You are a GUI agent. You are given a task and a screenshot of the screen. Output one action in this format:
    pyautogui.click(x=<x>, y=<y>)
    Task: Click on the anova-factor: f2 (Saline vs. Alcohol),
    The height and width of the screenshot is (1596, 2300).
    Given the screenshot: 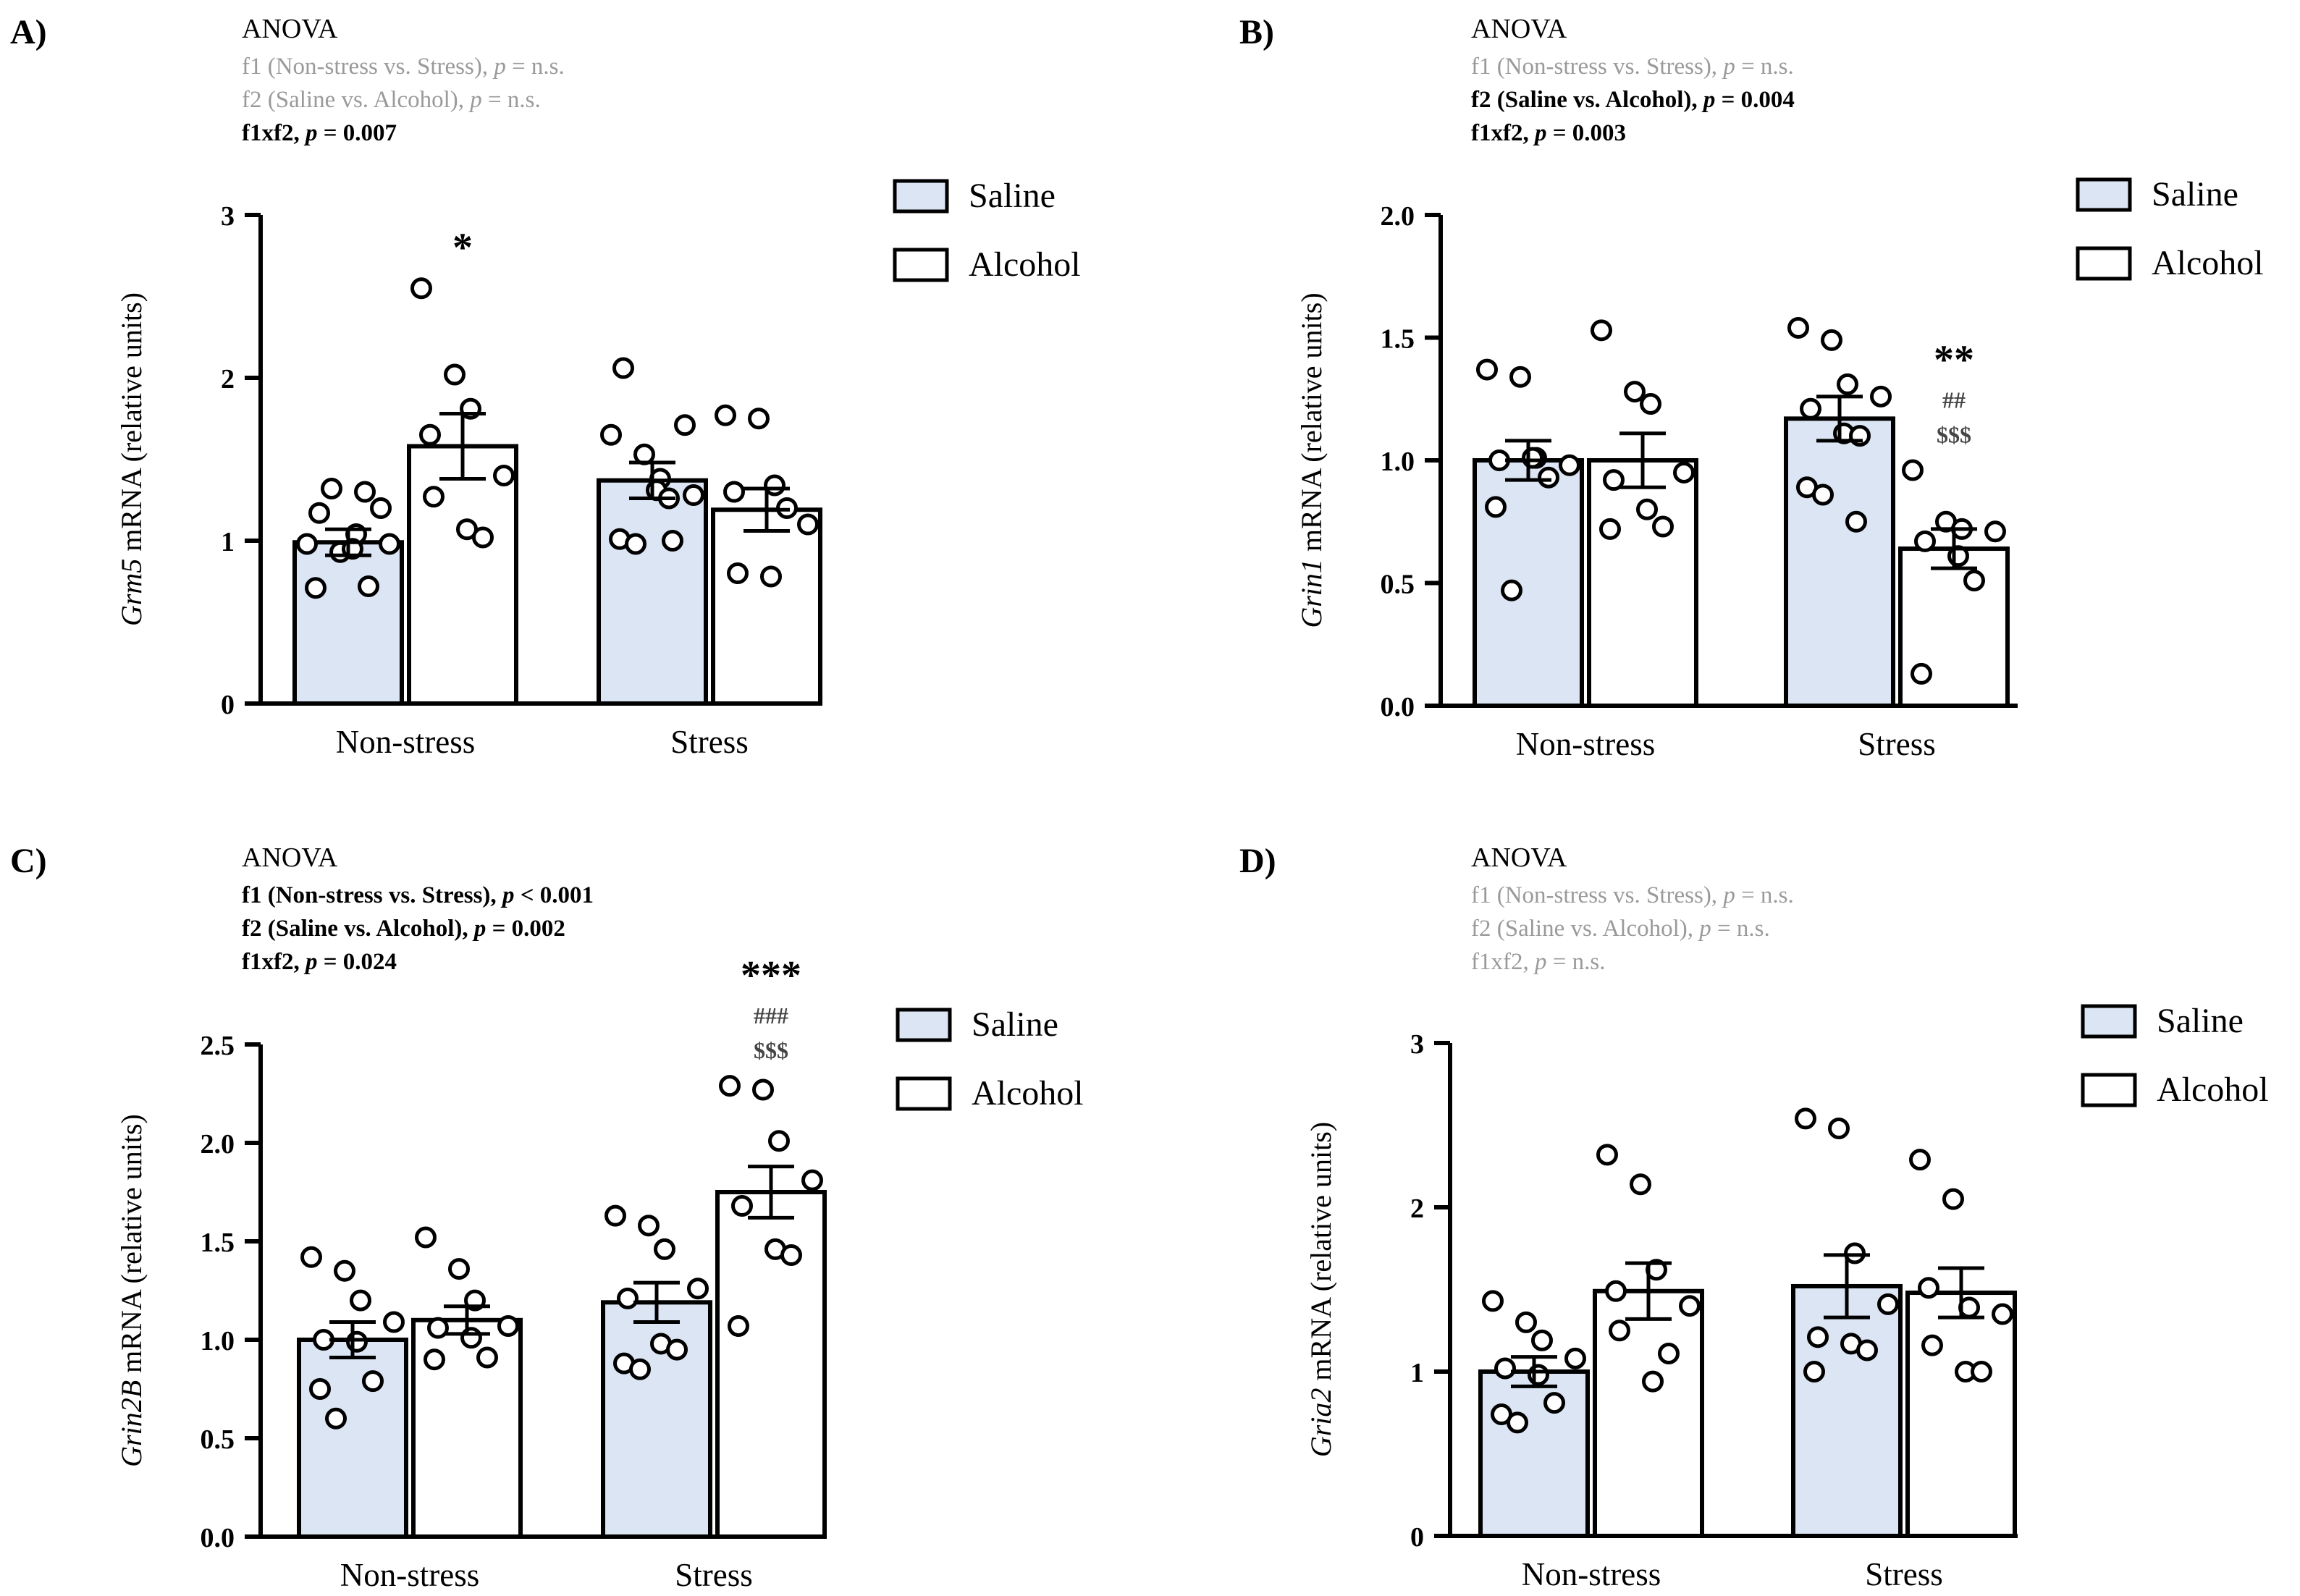 What is the action you would take?
    pyautogui.click(x=1587, y=100)
    